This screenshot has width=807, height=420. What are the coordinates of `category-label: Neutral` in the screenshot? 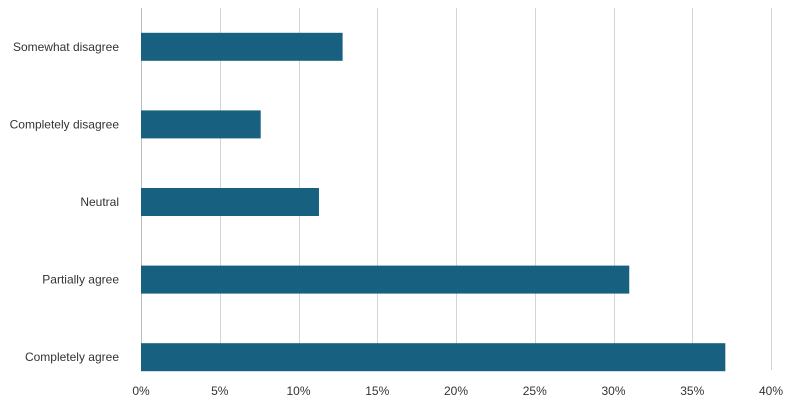 It's located at (99, 202).